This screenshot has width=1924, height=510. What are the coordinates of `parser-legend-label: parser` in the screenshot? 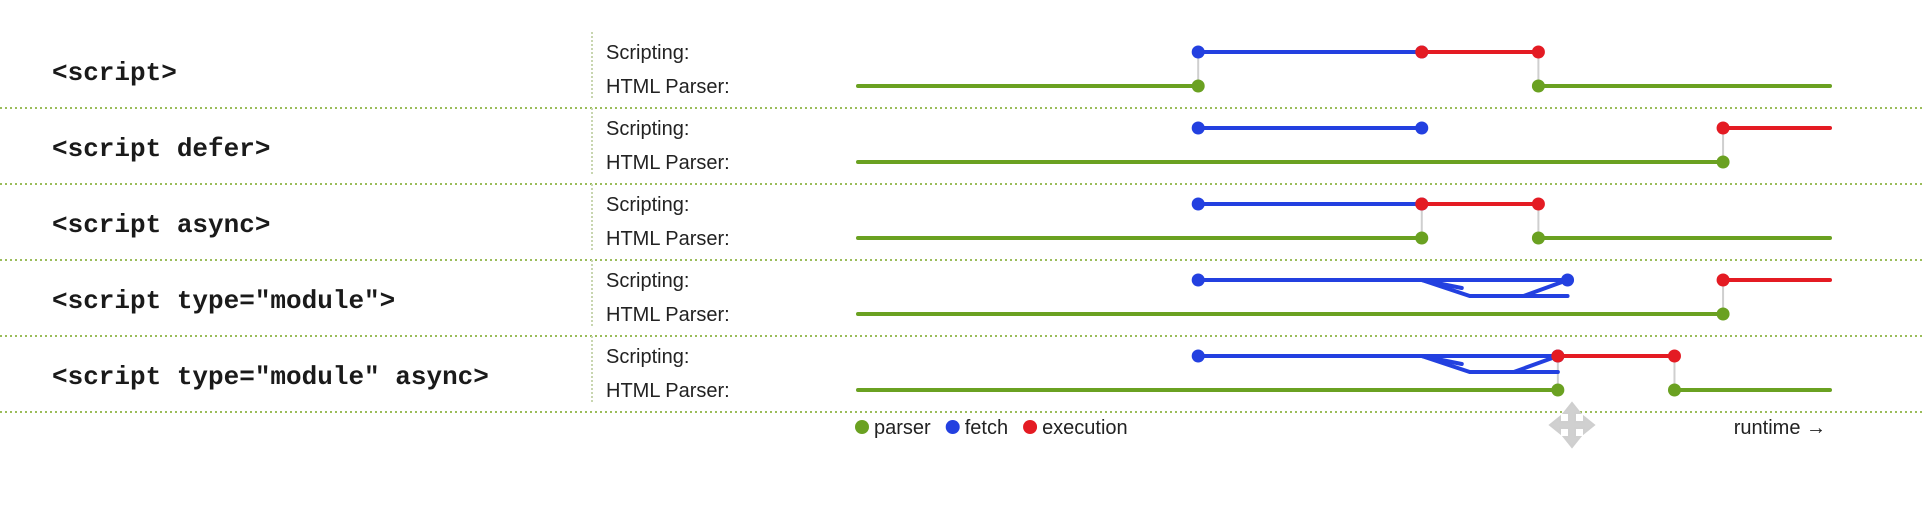 It's located at (902, 428).